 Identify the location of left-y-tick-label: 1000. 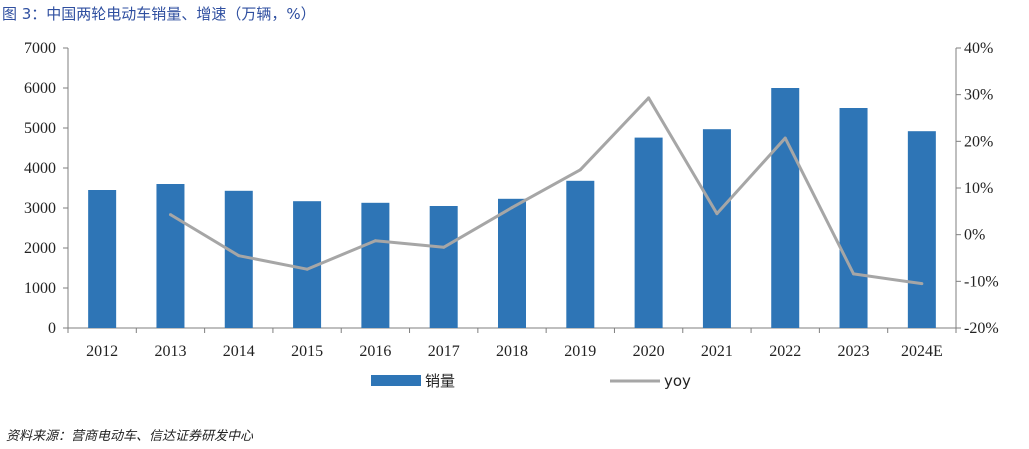
(40, 288).